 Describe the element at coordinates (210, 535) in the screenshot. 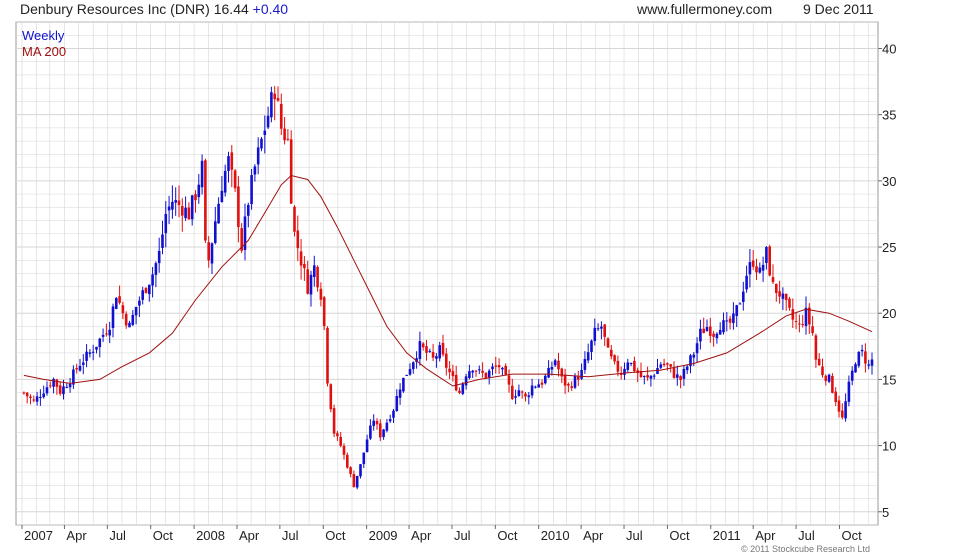

I see `x-tick-label: 2008` at that location.